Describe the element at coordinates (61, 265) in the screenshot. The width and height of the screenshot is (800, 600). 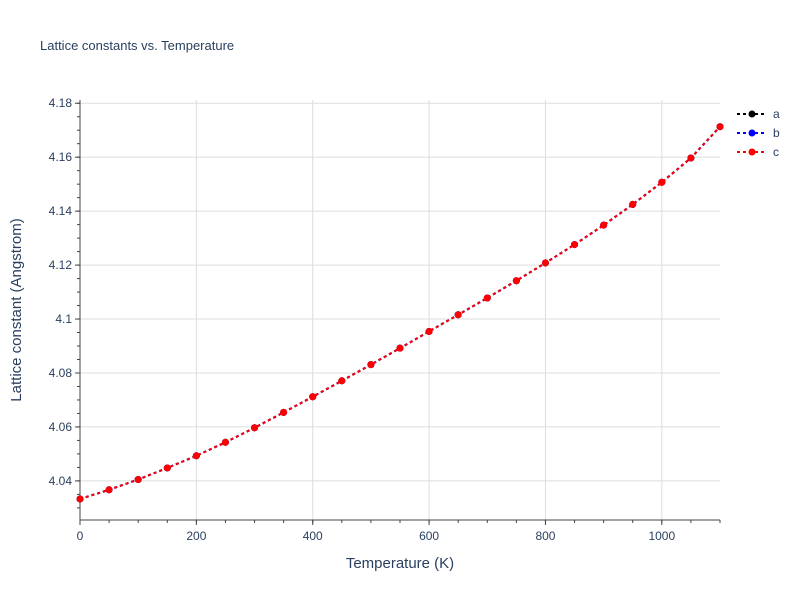
I see `y-tick-label: 4.12` at that location.